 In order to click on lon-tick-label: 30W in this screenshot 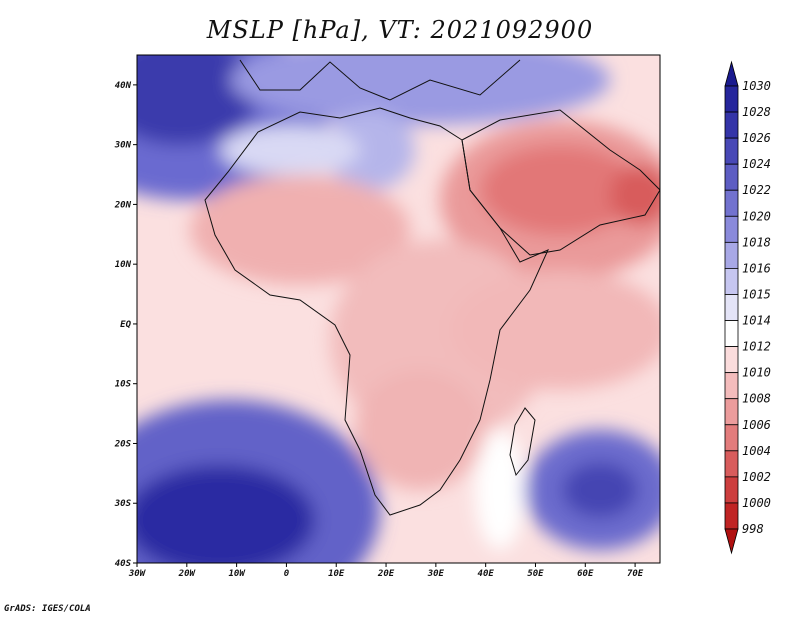, I will do `click(137, 574)`.